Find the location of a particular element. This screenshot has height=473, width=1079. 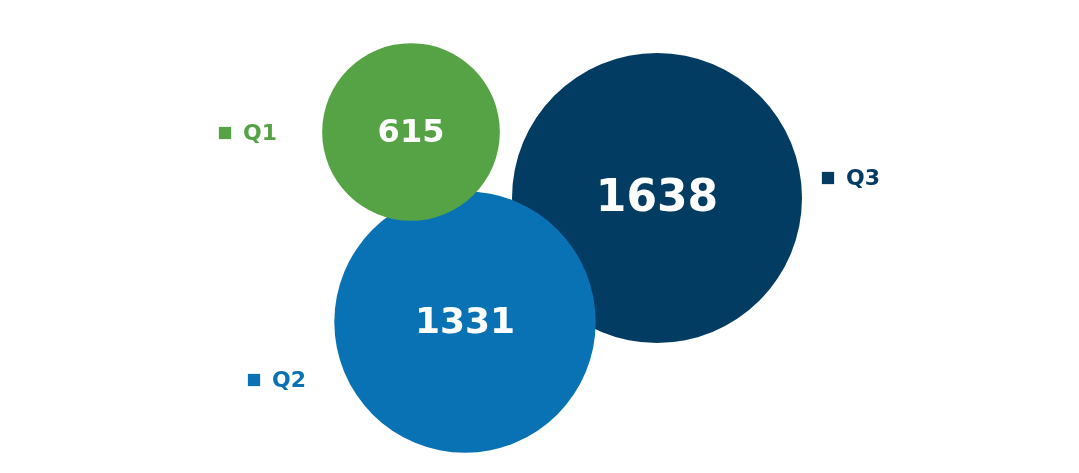

data-label: 1331 is located at coordinates (465, 320).